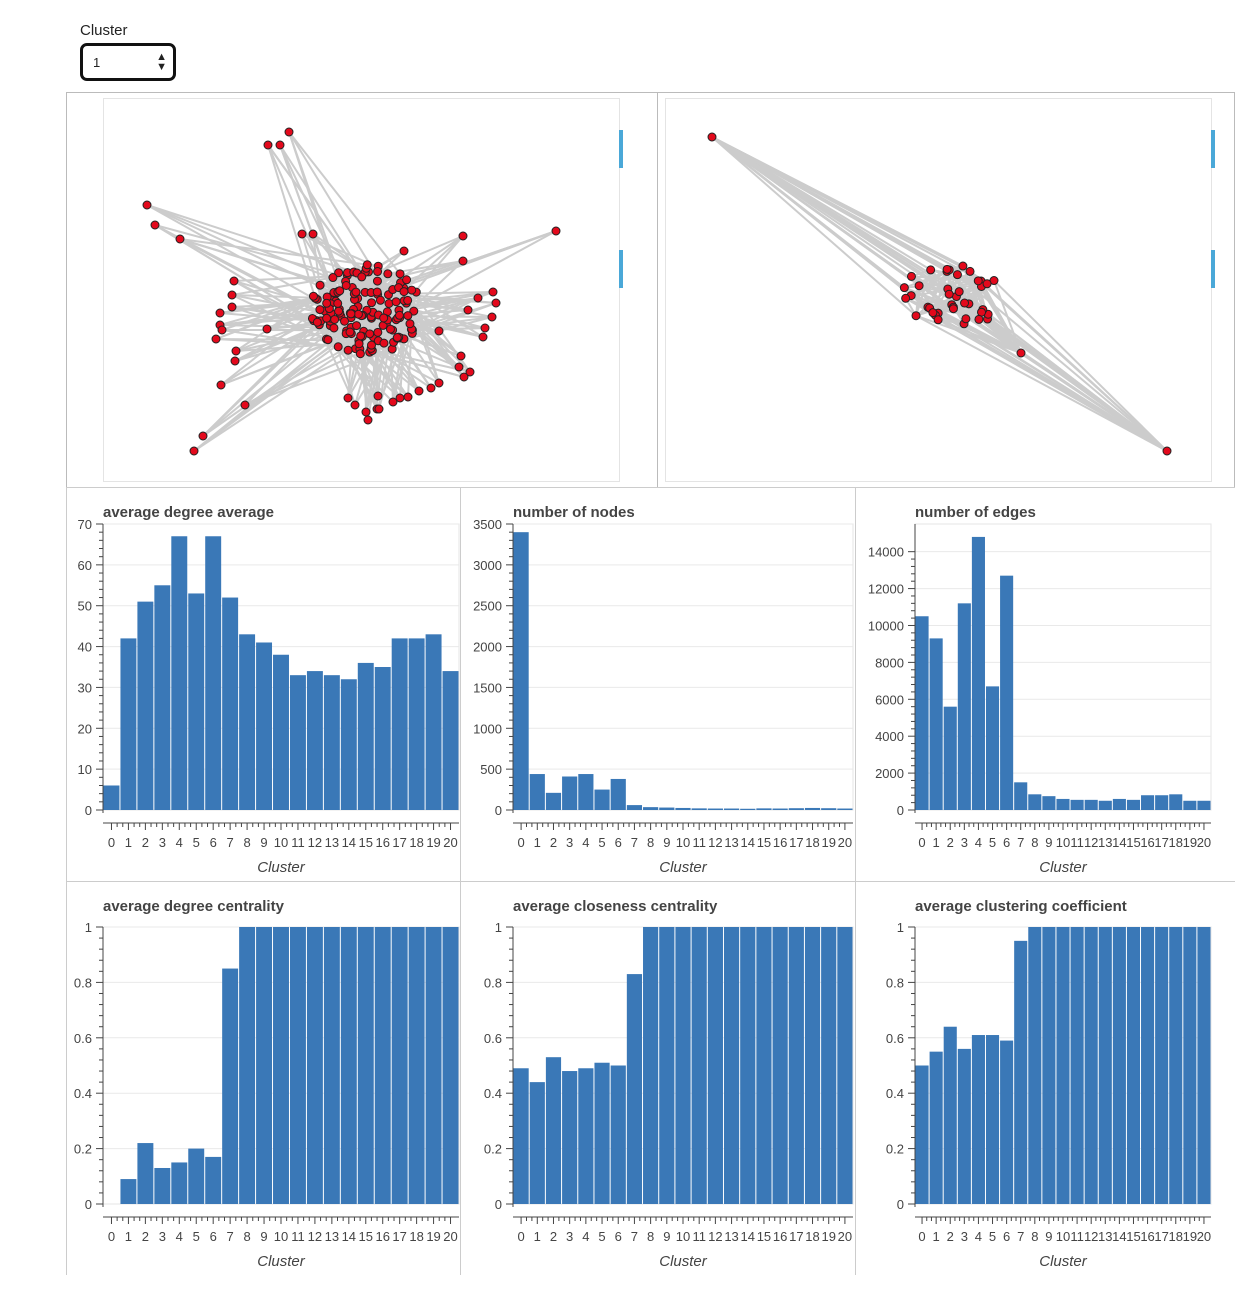  I want to click on toolbar-tab-top-left, so click(621, 149).